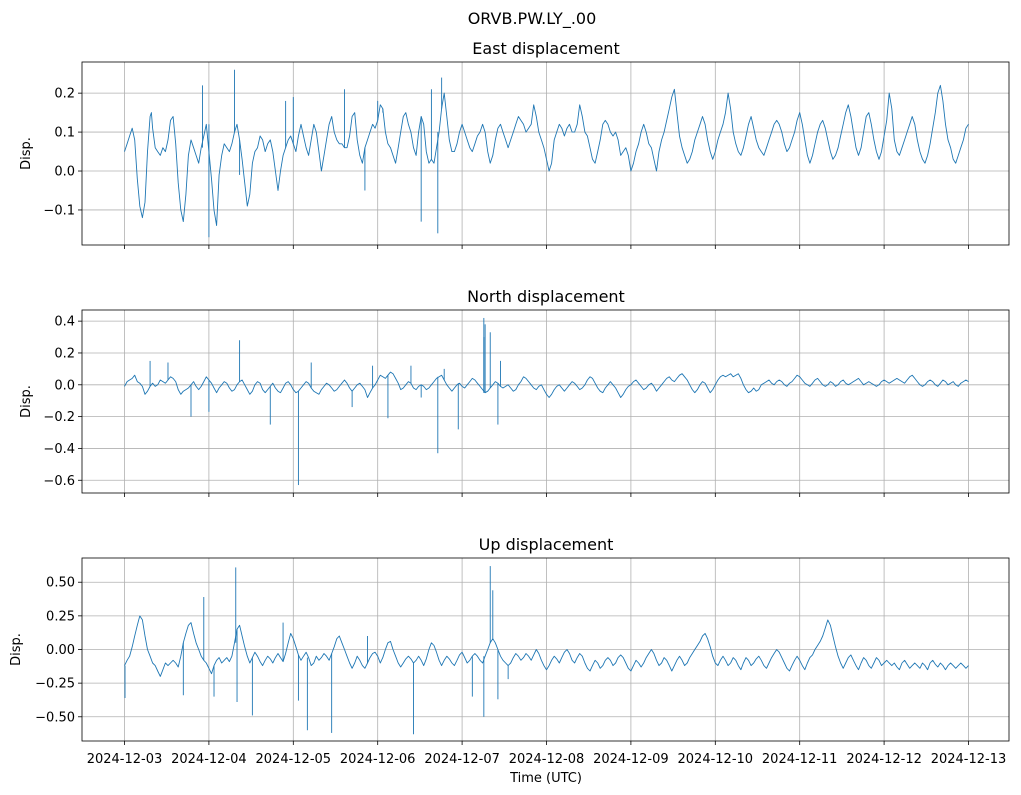 Image resolution: width=1021 pixels, height=795 pixels. Describe the element at coordinates (64, 133) in the screenshot. I see `y-tick-label: 0.1` at that location.